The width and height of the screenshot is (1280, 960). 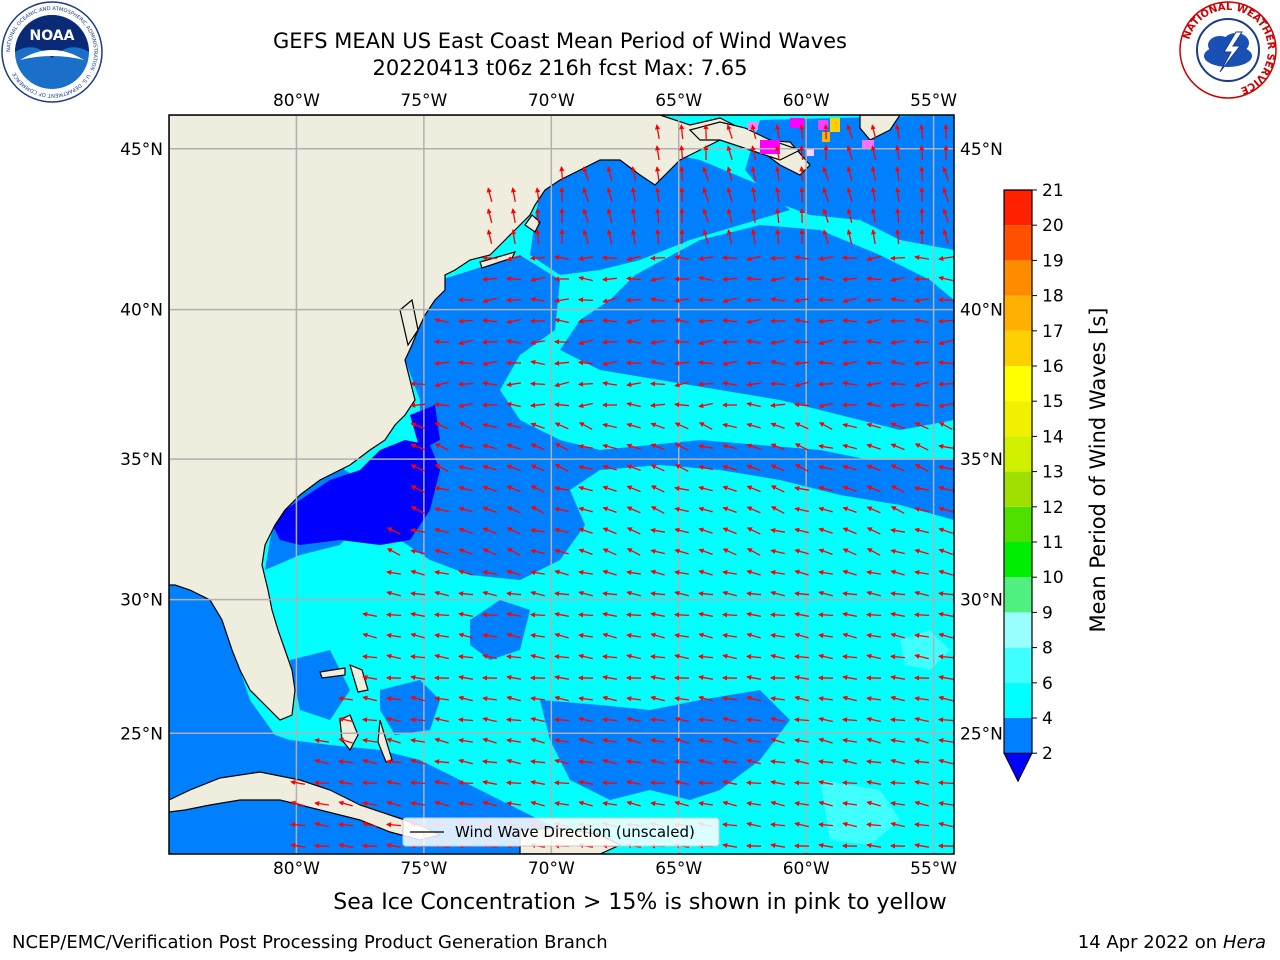 What do you see at coordinates (1047, 649) in the screenshot?
I see `colorbar-tick-label: 8` at bounding box center [1047, 649].